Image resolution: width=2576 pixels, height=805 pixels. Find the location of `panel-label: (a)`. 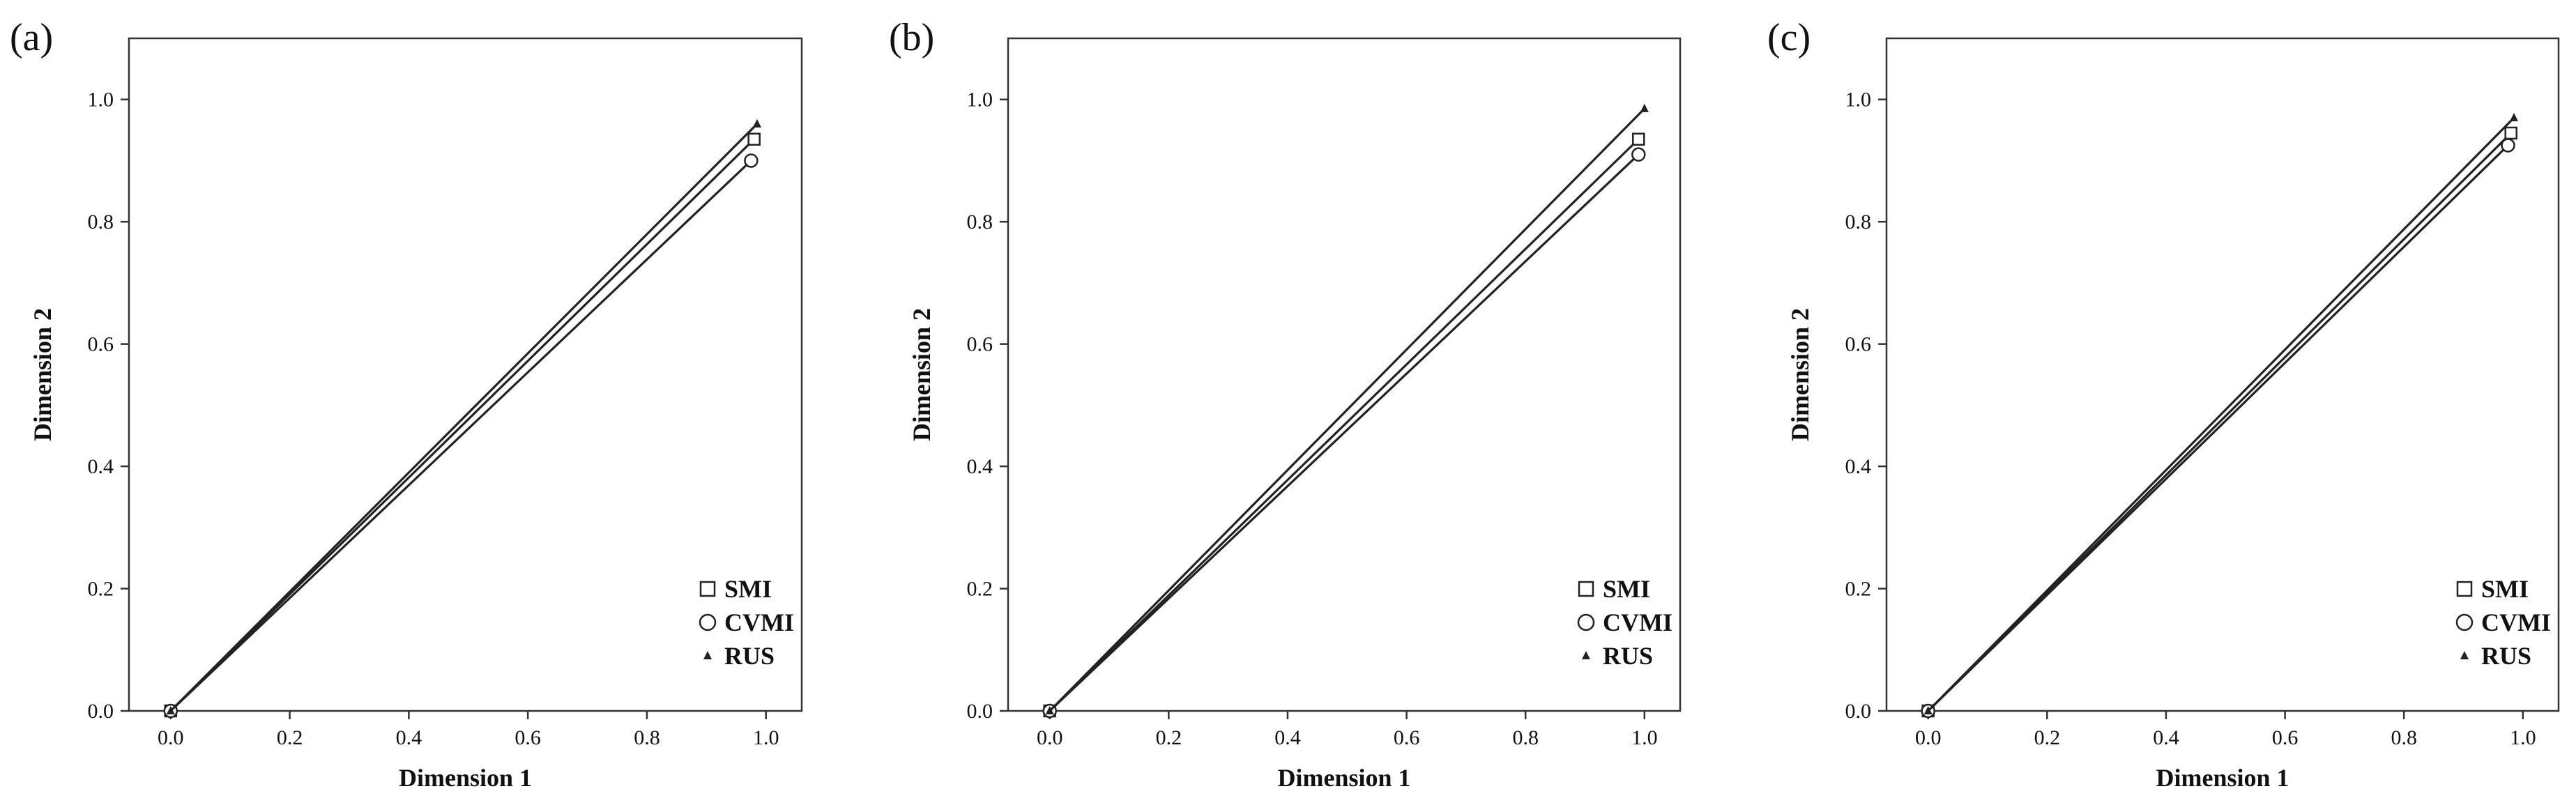

panel-label: (a) is located at coordinates (31, 37).